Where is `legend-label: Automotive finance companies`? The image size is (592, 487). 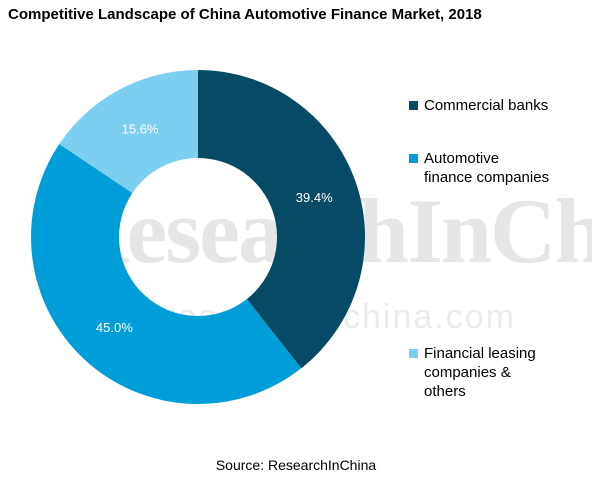 legend-label: Automotive finance companies is located at coordinates (504, 168).